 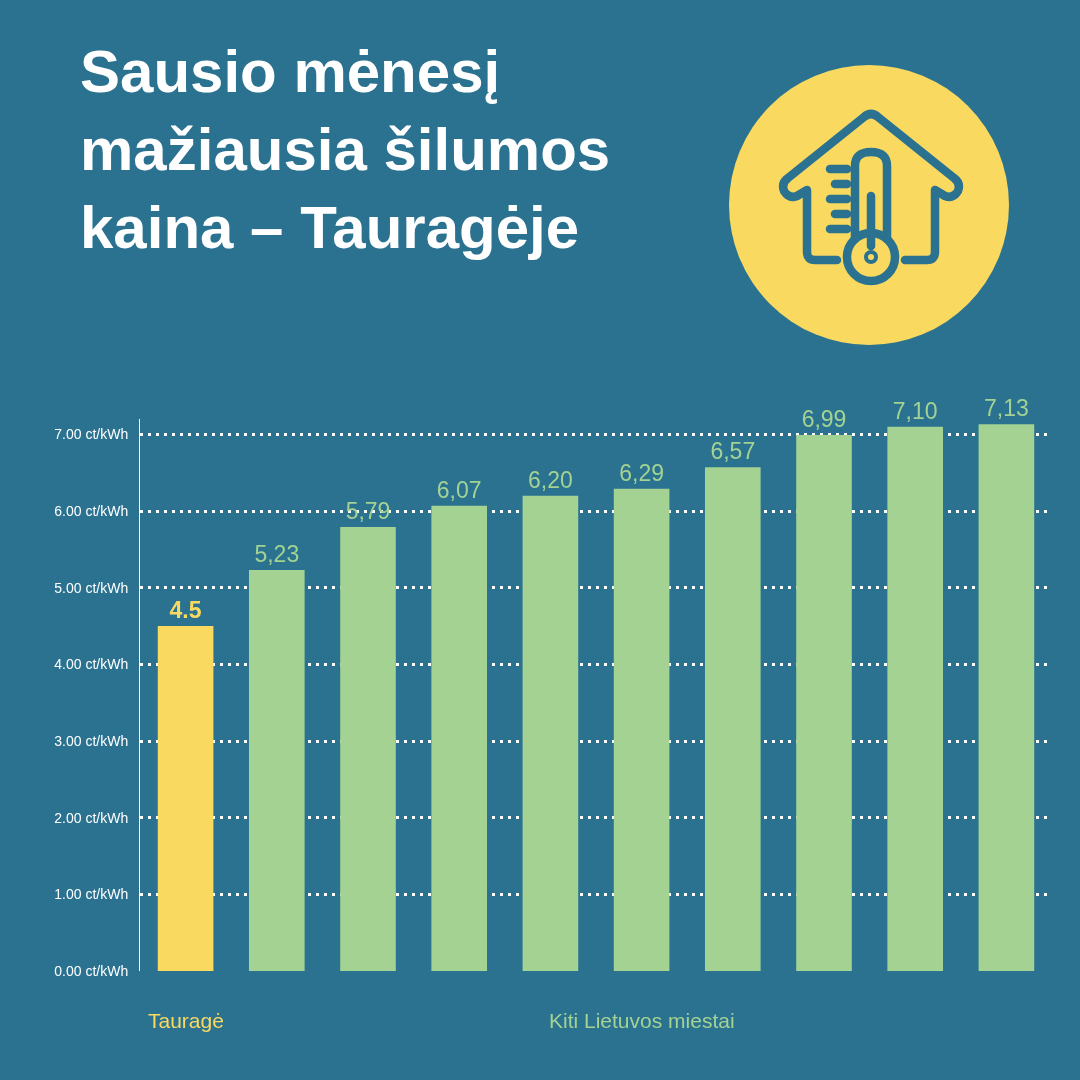 I want to click on y-tick-label: 2.00 ct/kWh, so click(x=91, y=817).